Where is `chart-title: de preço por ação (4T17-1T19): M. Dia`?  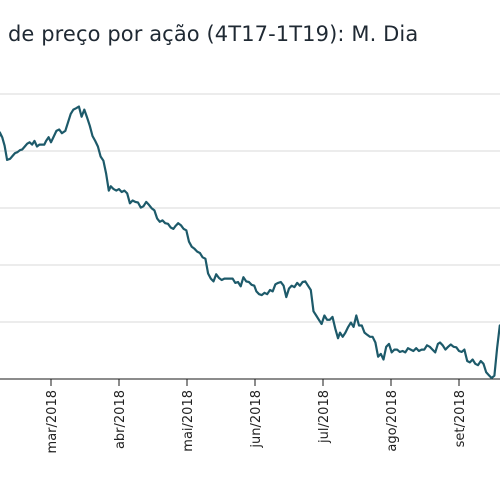
chart-title: de preço por ação (4T17-1T19): M. Dia is located at coordinates (213, 34).